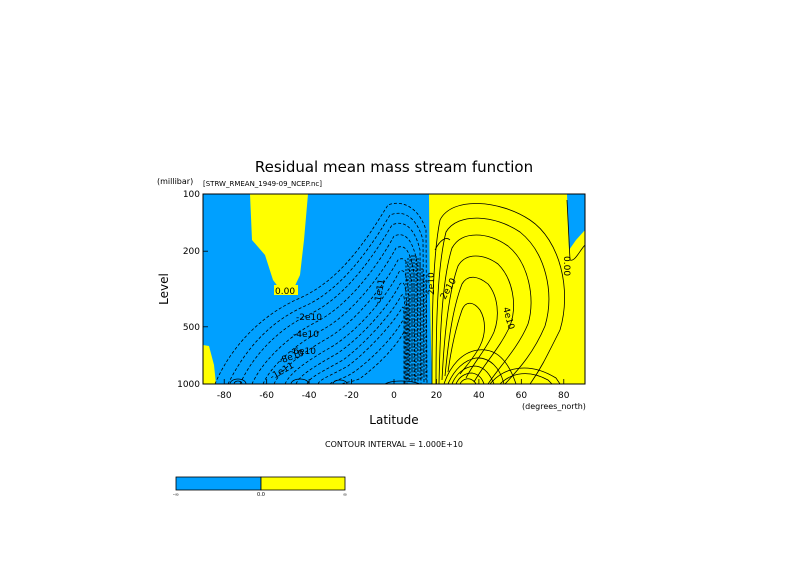 This screenshot has width=789, height=562. Describe the element at coordinates (394, 396) in the screenshot. I see `x-tick-label: 0` at that location.